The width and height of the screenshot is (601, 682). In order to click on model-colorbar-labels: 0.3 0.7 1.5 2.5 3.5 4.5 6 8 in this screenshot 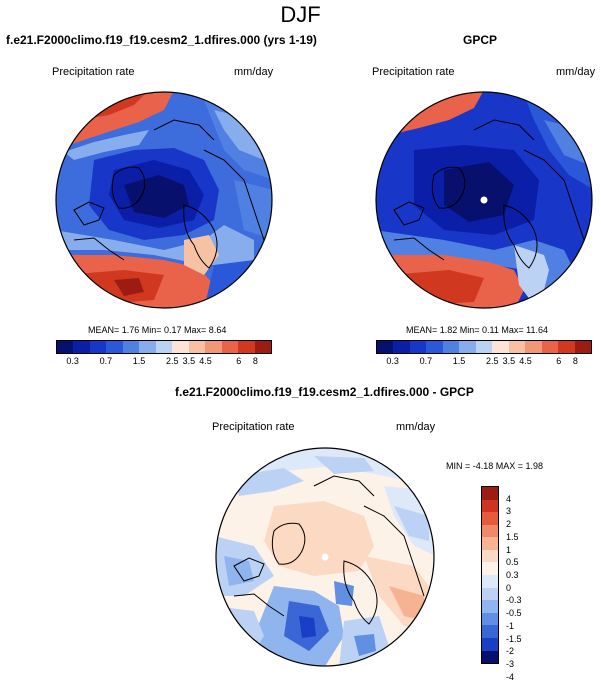, I will do `click(164, 362)`.